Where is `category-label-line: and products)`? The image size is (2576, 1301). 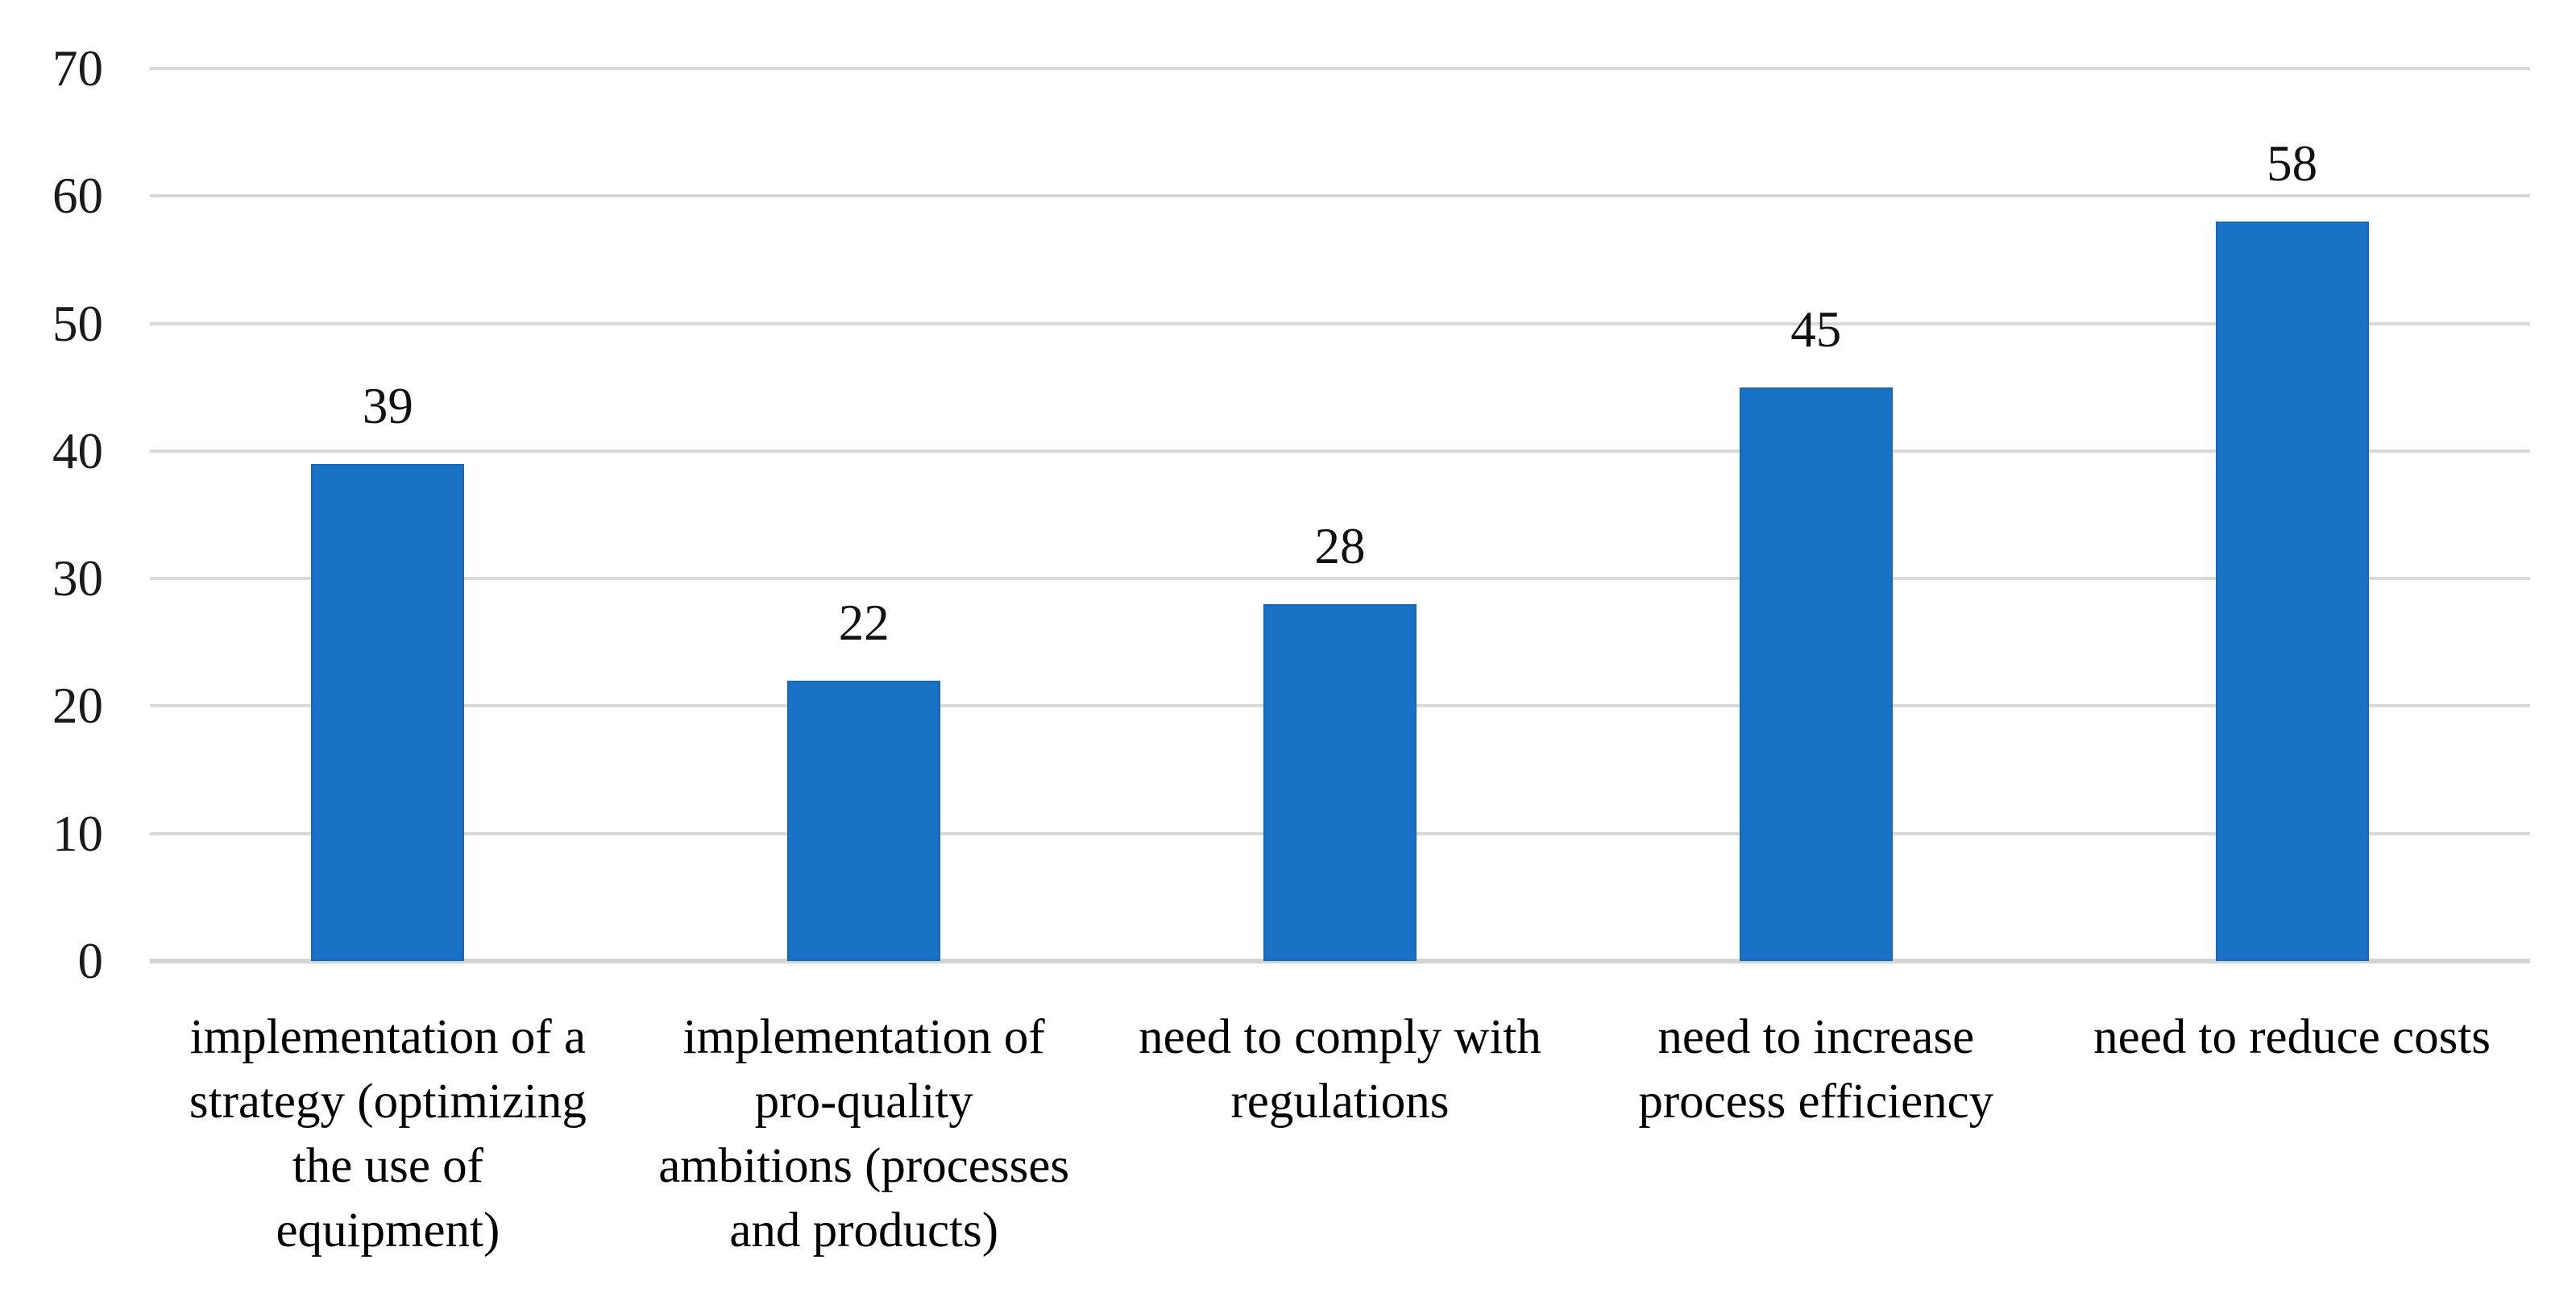 category-label-line: and products) is located at coordinates (864, 1231).